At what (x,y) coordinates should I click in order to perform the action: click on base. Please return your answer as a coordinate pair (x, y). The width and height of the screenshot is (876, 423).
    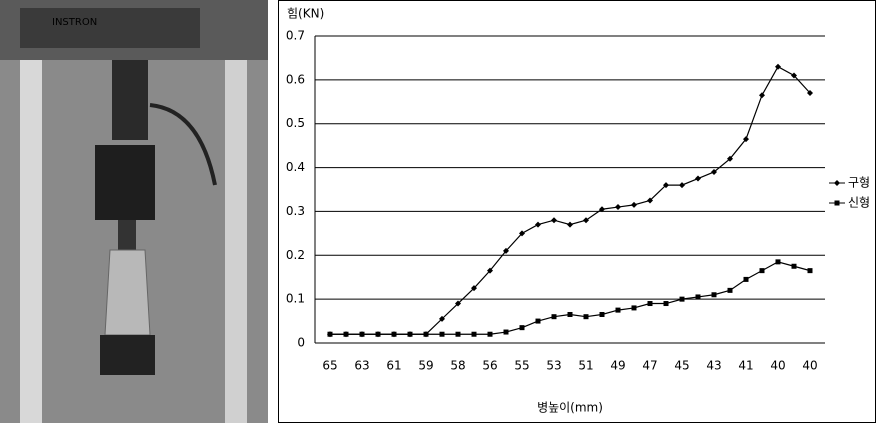
    Looking at the image, I should click on (127, 355).